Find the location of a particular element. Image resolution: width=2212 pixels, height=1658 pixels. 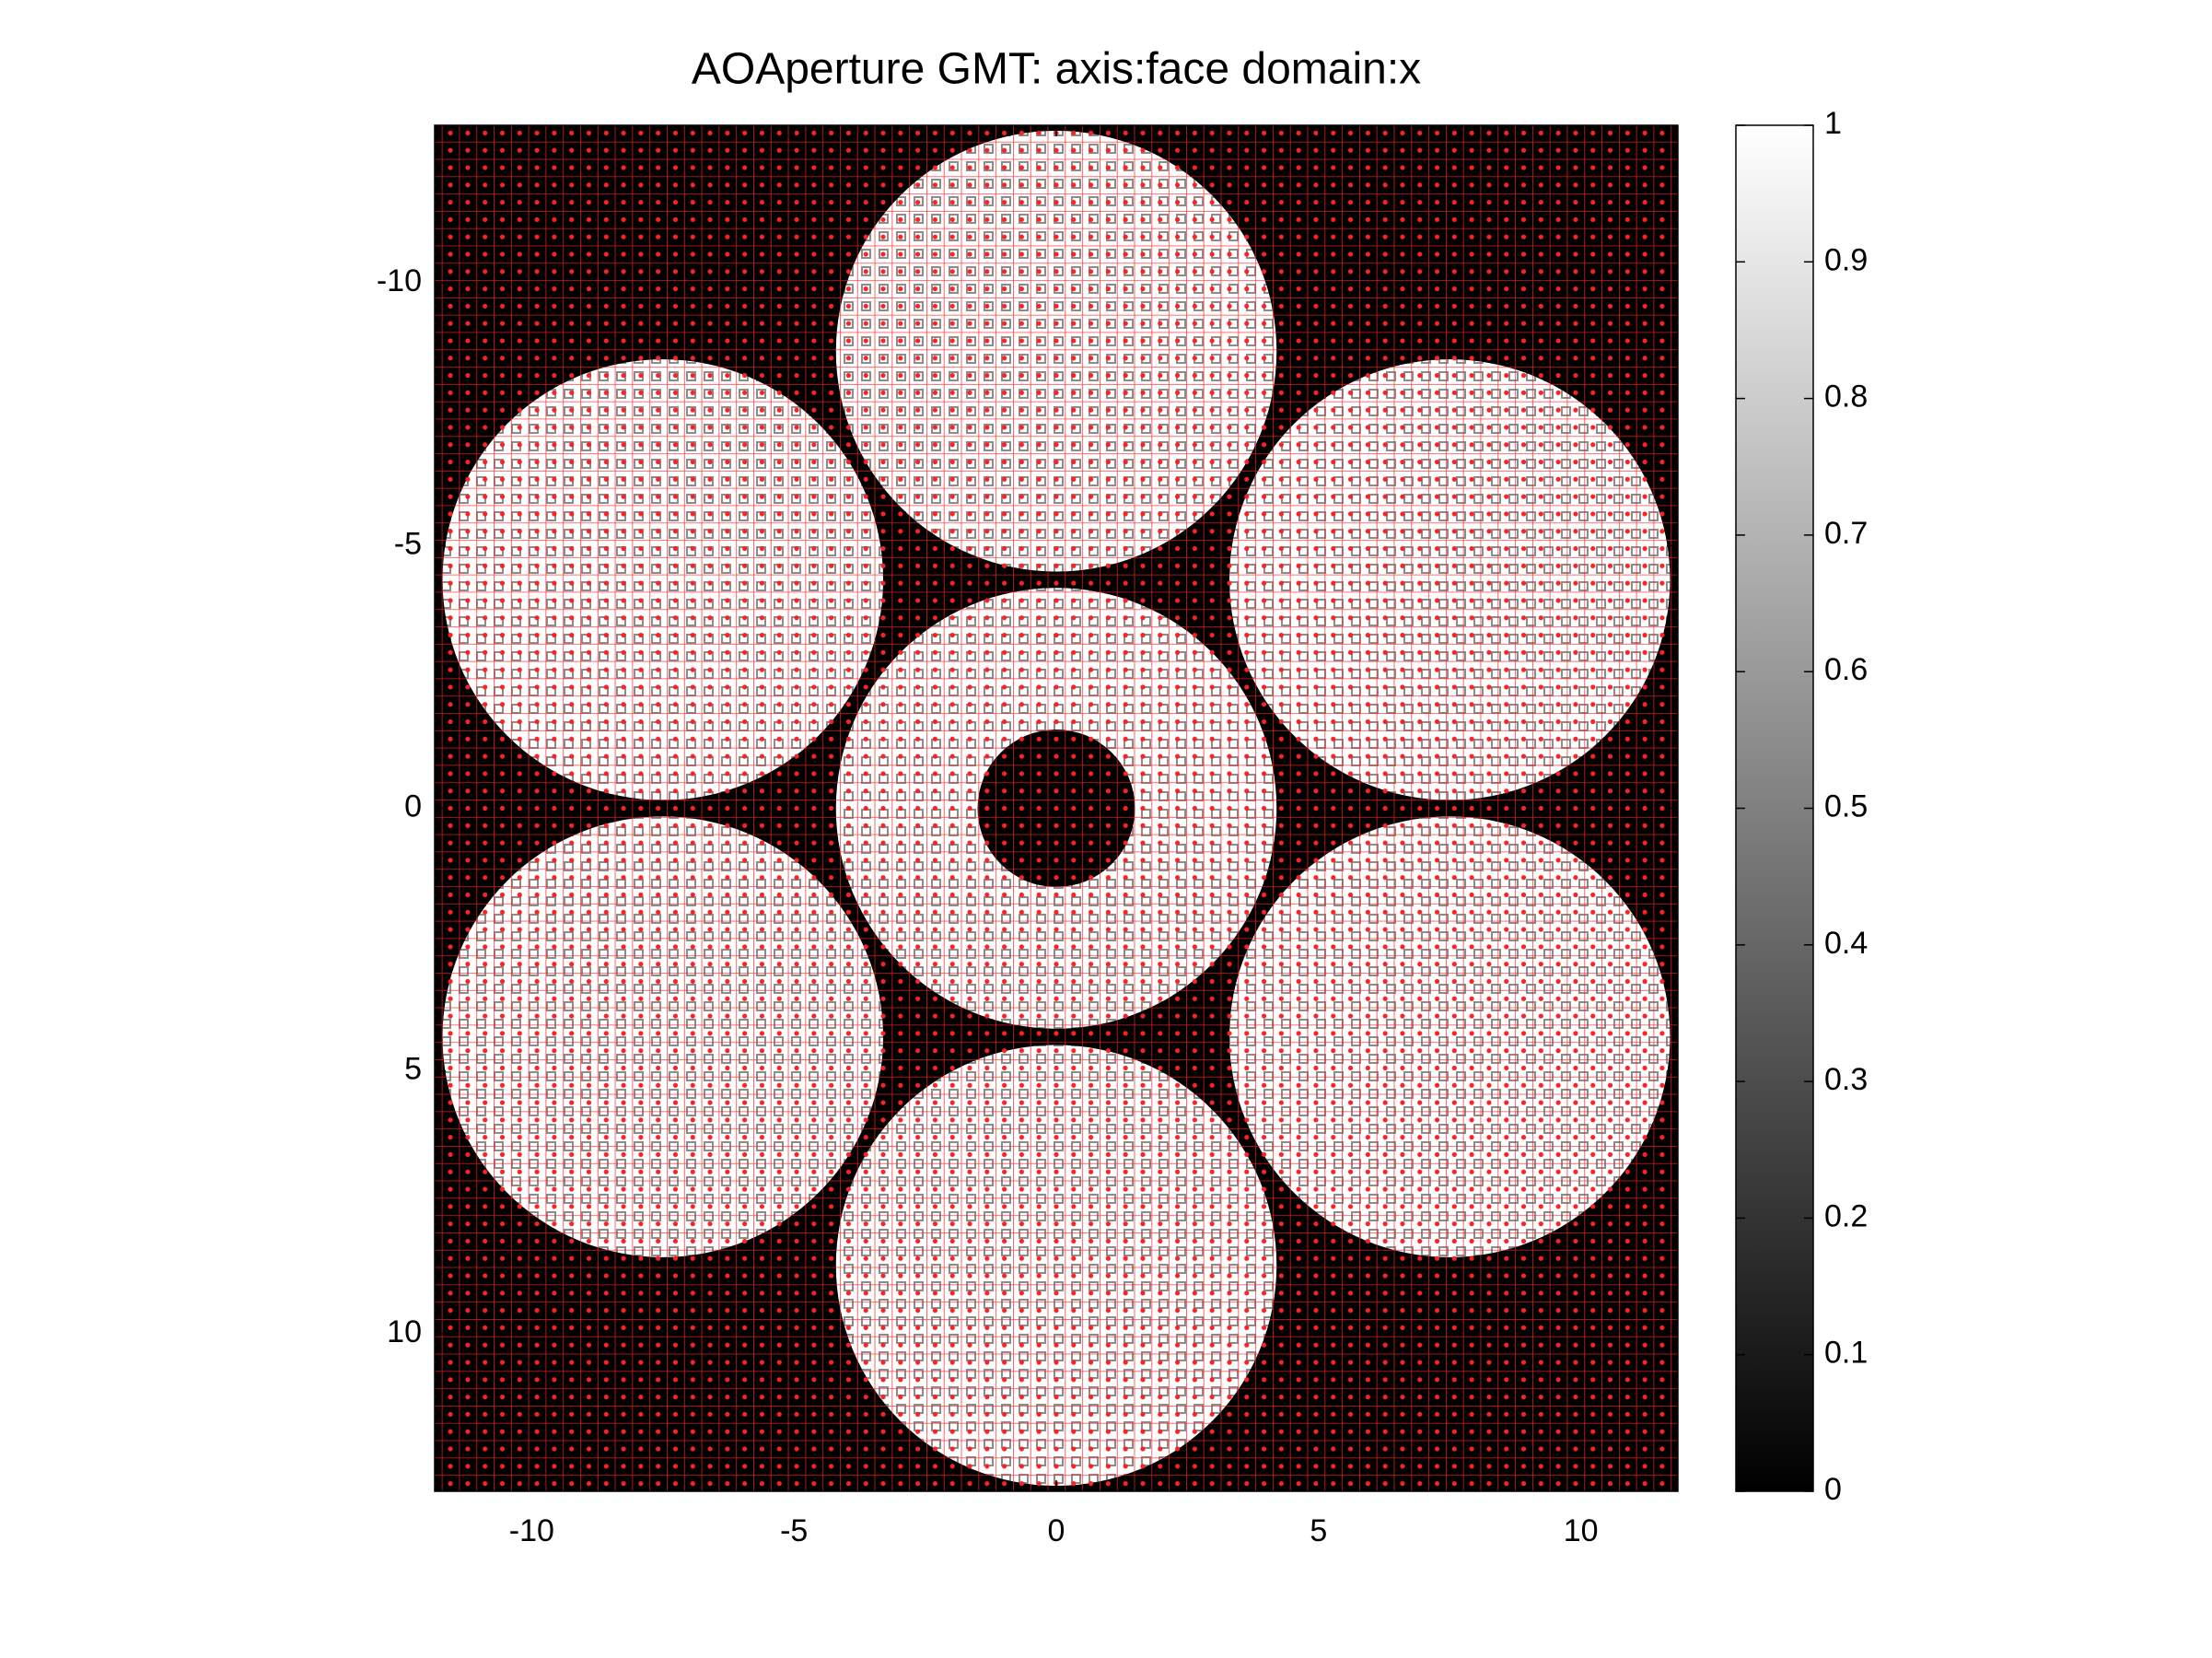

colorbar-tick-label: 0.5 is located at coordinates (1846, 805).